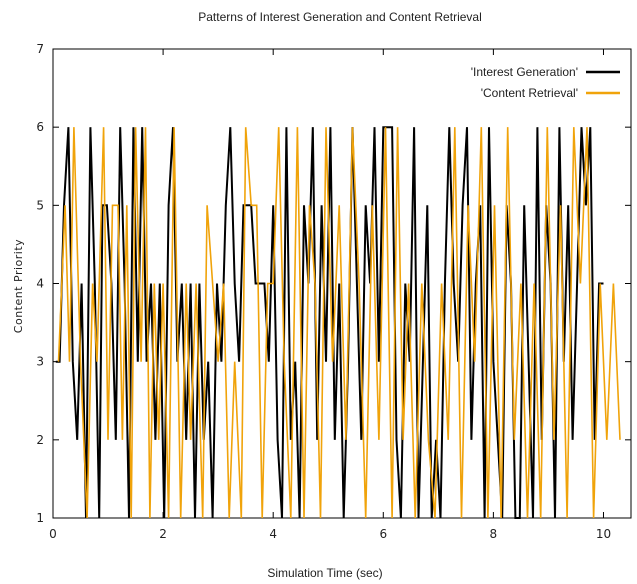  Describe the element at coordinates (40, 205) in the screenshot. I see `y-tick-label: 5` at that location.